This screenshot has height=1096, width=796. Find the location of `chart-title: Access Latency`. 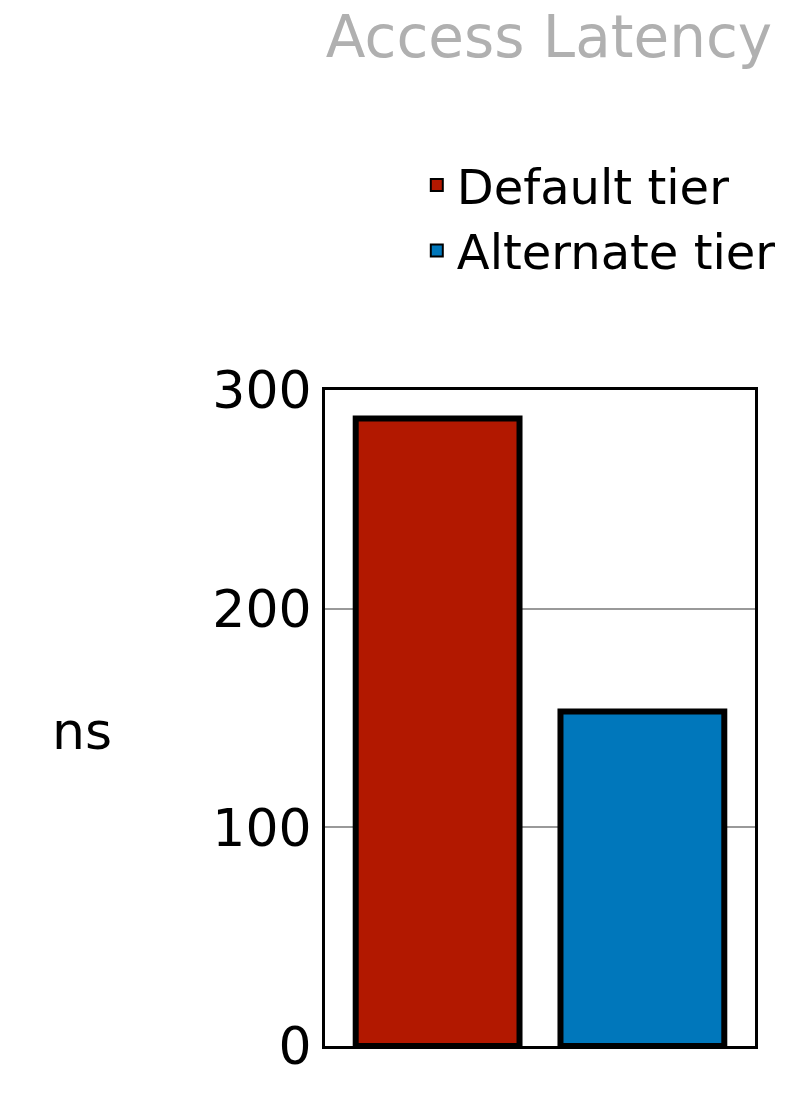

chart-title: Access Latency is located at coordinates (549, 37).